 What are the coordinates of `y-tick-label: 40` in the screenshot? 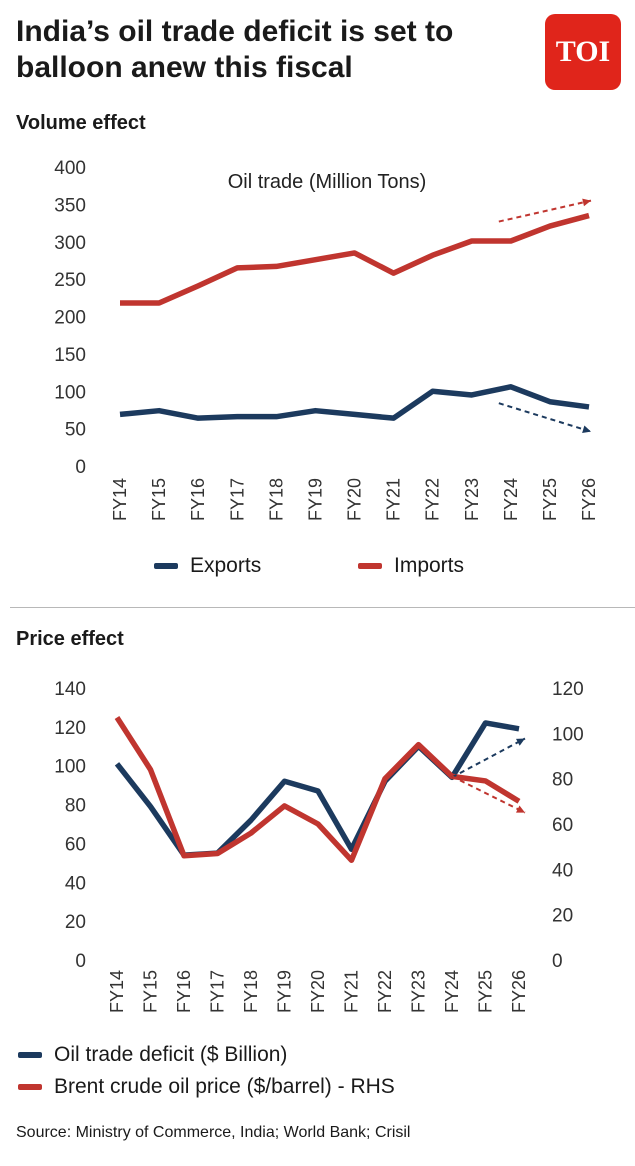 It's located at (75, 883).